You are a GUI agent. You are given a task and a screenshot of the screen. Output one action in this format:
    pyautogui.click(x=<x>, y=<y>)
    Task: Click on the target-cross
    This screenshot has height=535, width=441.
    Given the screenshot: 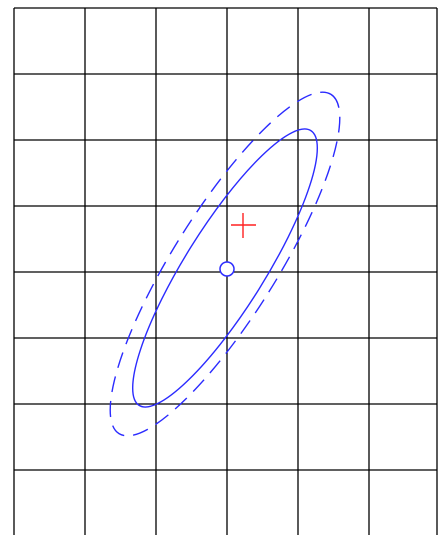 What is the action you would take?
    pyautogui.click(x=243, y=225)
    